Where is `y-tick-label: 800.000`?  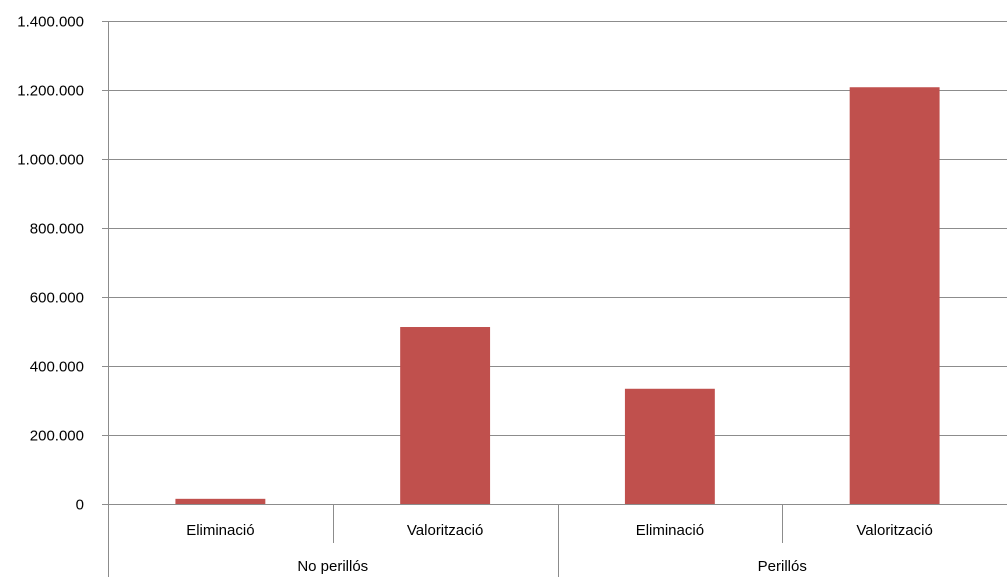 y-tick-label: 800.000 is located at coordinates (57, 229).